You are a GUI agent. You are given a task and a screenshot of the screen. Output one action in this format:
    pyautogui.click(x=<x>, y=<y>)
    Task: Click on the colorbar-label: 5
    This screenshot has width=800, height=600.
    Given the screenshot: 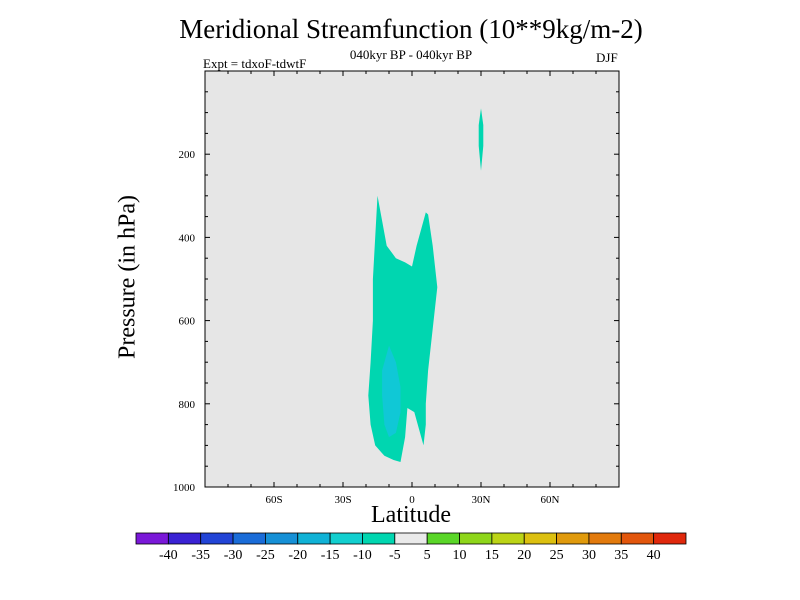 What is the action you would take?
    pyautogui.click(x=427, y=555)
    